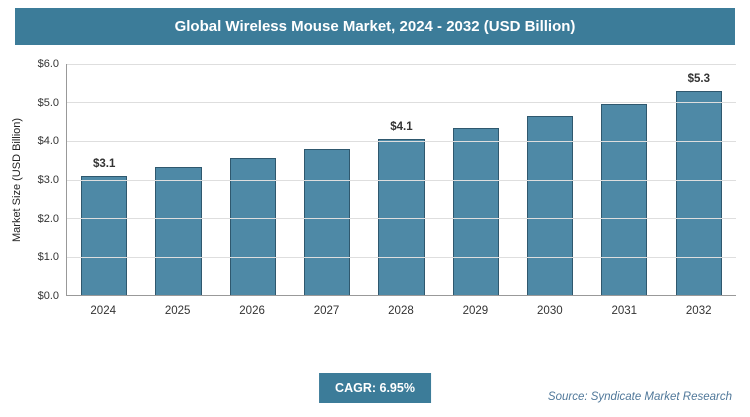 Image resolution: width=750 pixels, height=417 pixels. I want to click on bar-2032, so click(698, 192).